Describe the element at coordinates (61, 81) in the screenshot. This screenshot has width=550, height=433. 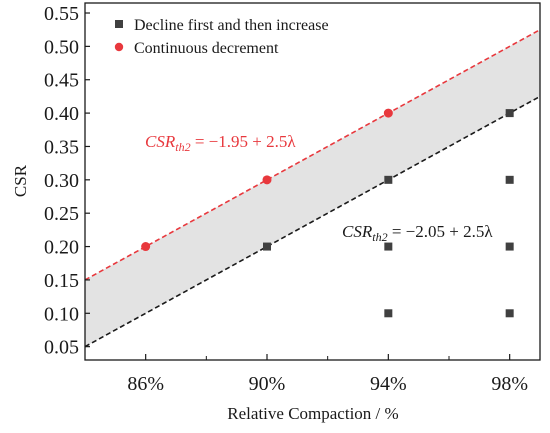
I see `y-tick-label: 0.45` at that location.